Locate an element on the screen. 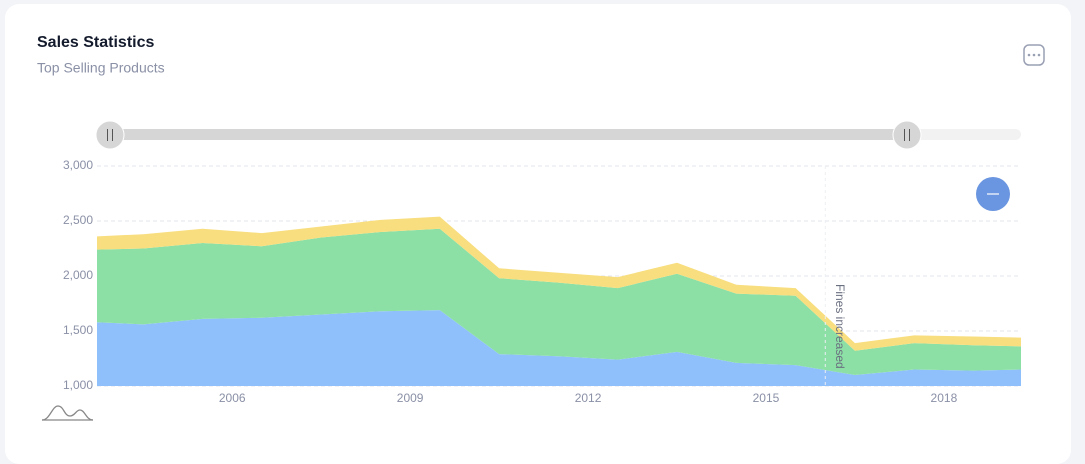 The width and height of the screenshot is (1085, 464). menu-button is located at coordinates (1034, 55).